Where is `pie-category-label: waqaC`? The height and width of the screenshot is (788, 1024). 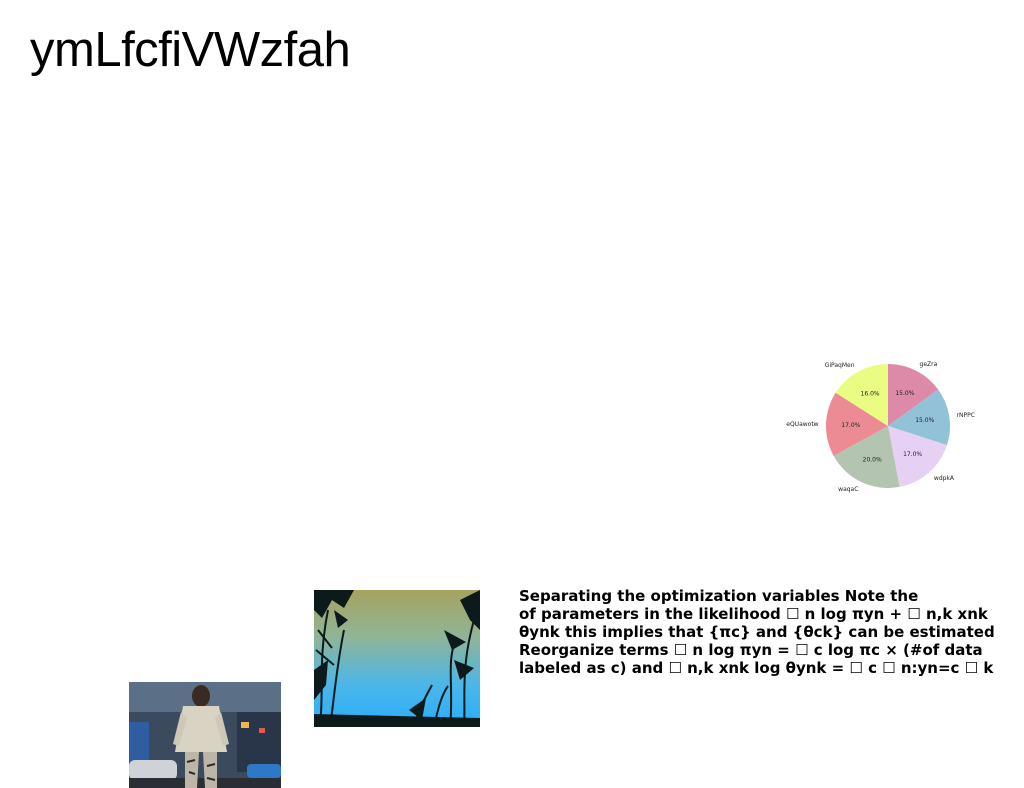 pie-category-label: waqaC is located at coordinates (848, 489).